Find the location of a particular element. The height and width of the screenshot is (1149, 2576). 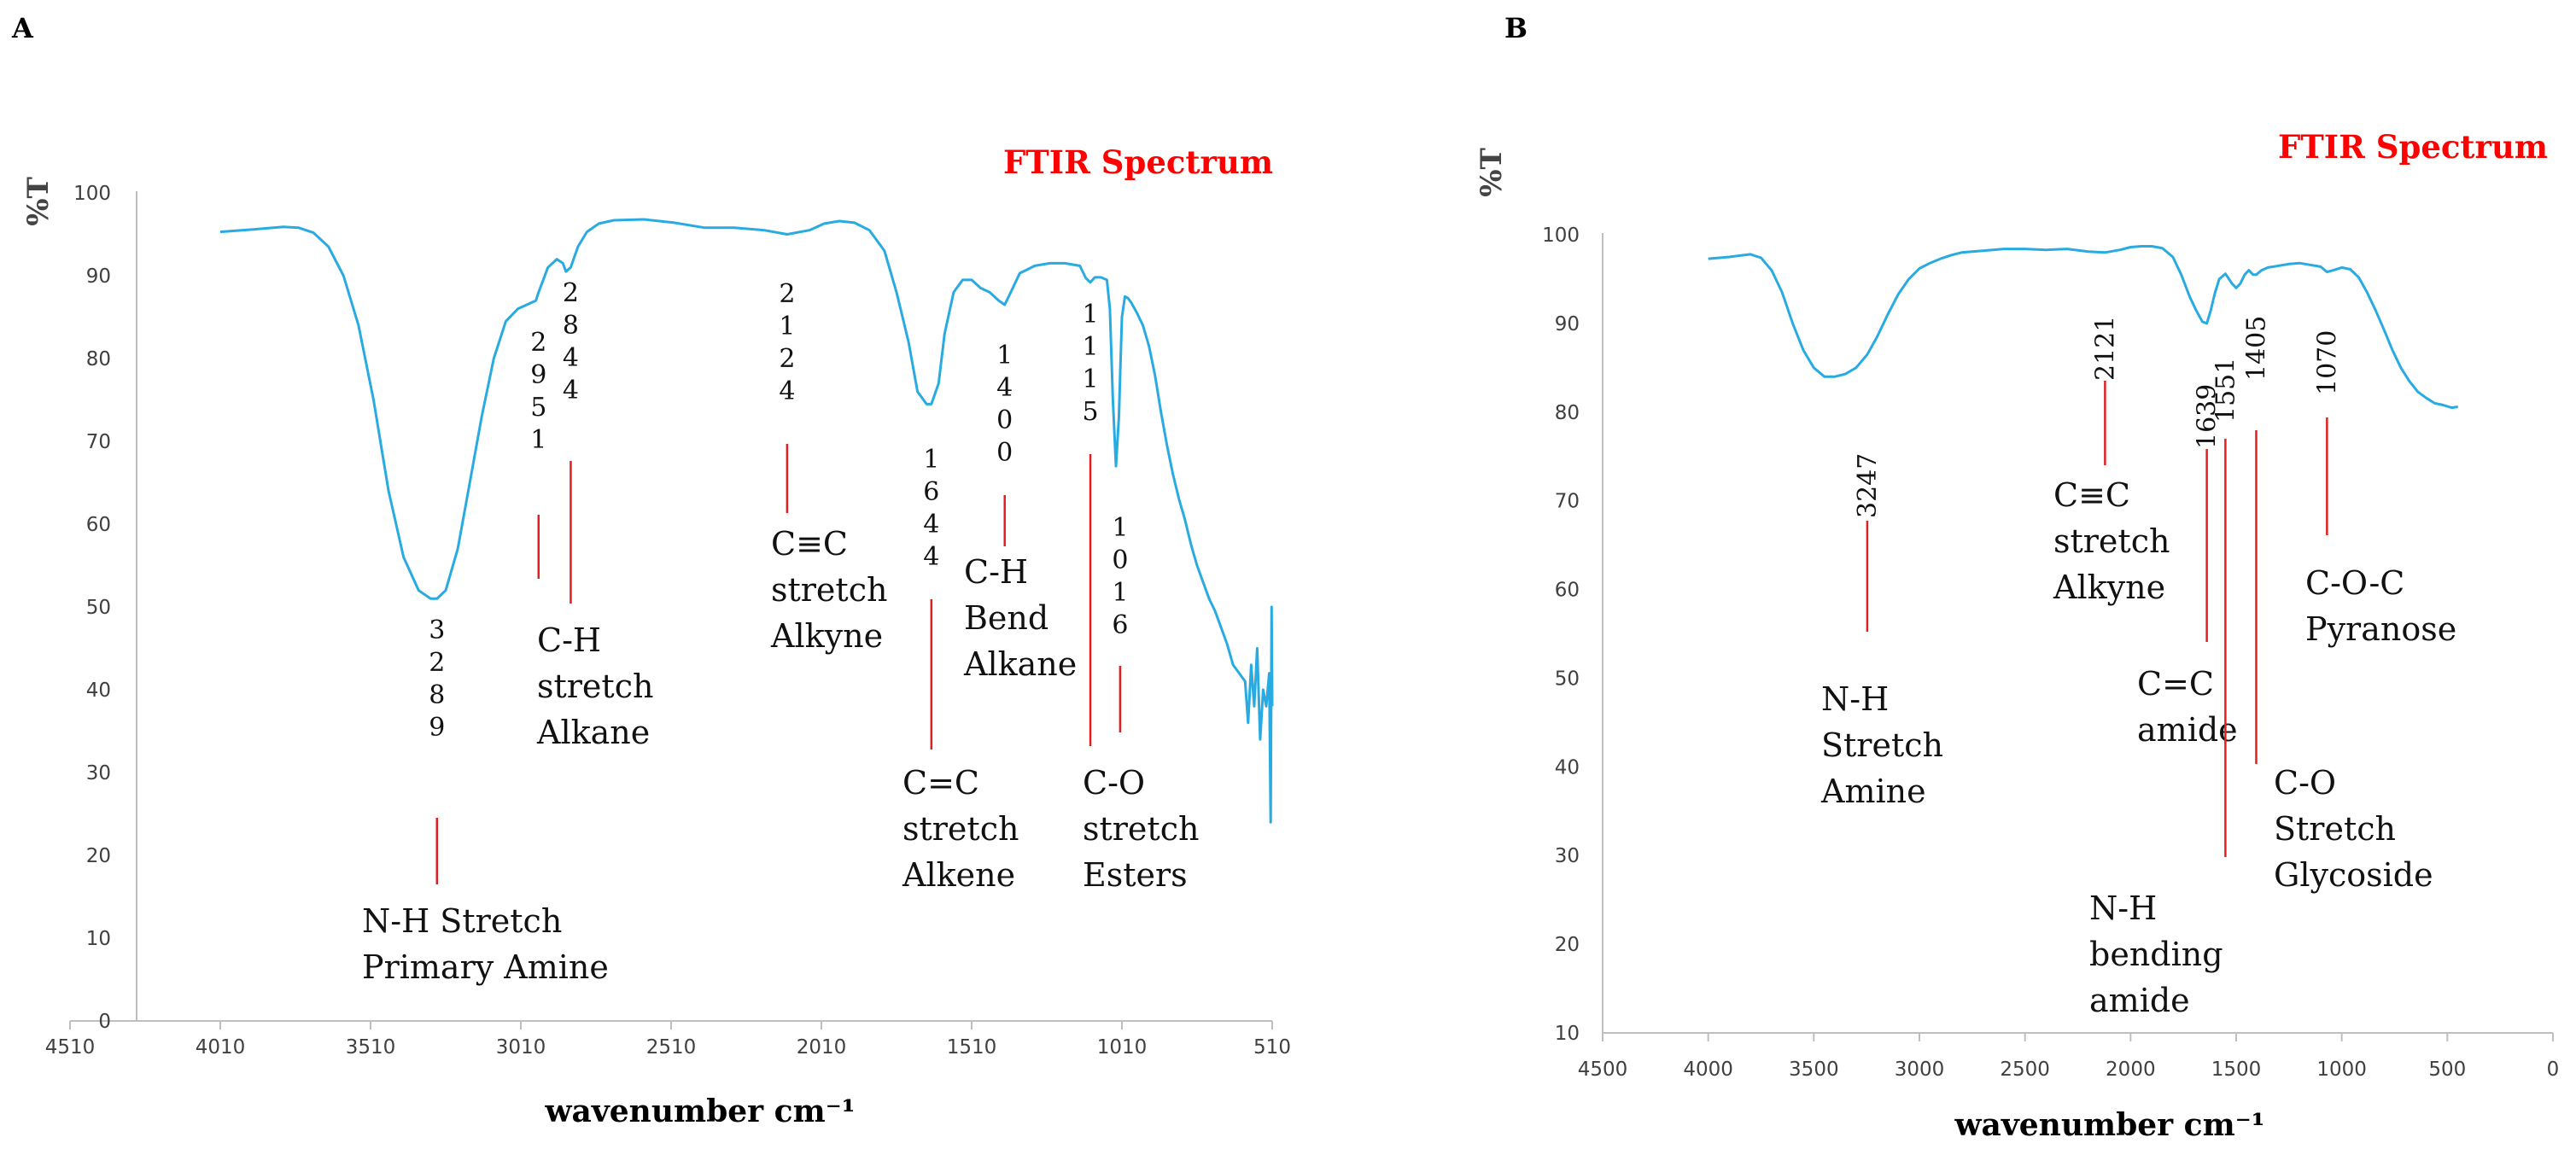

peak-digit: 0 is located at coordinates (1120, 560).